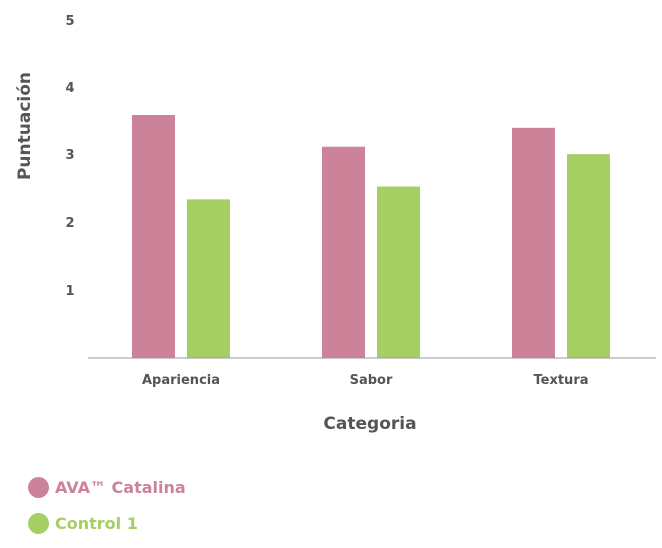 This screenshot has width=662, height=548. What do you see at coordinates (69, 291) in the screenshot?
I see `y-tick-label: 1` at bounding box center [69, 291].